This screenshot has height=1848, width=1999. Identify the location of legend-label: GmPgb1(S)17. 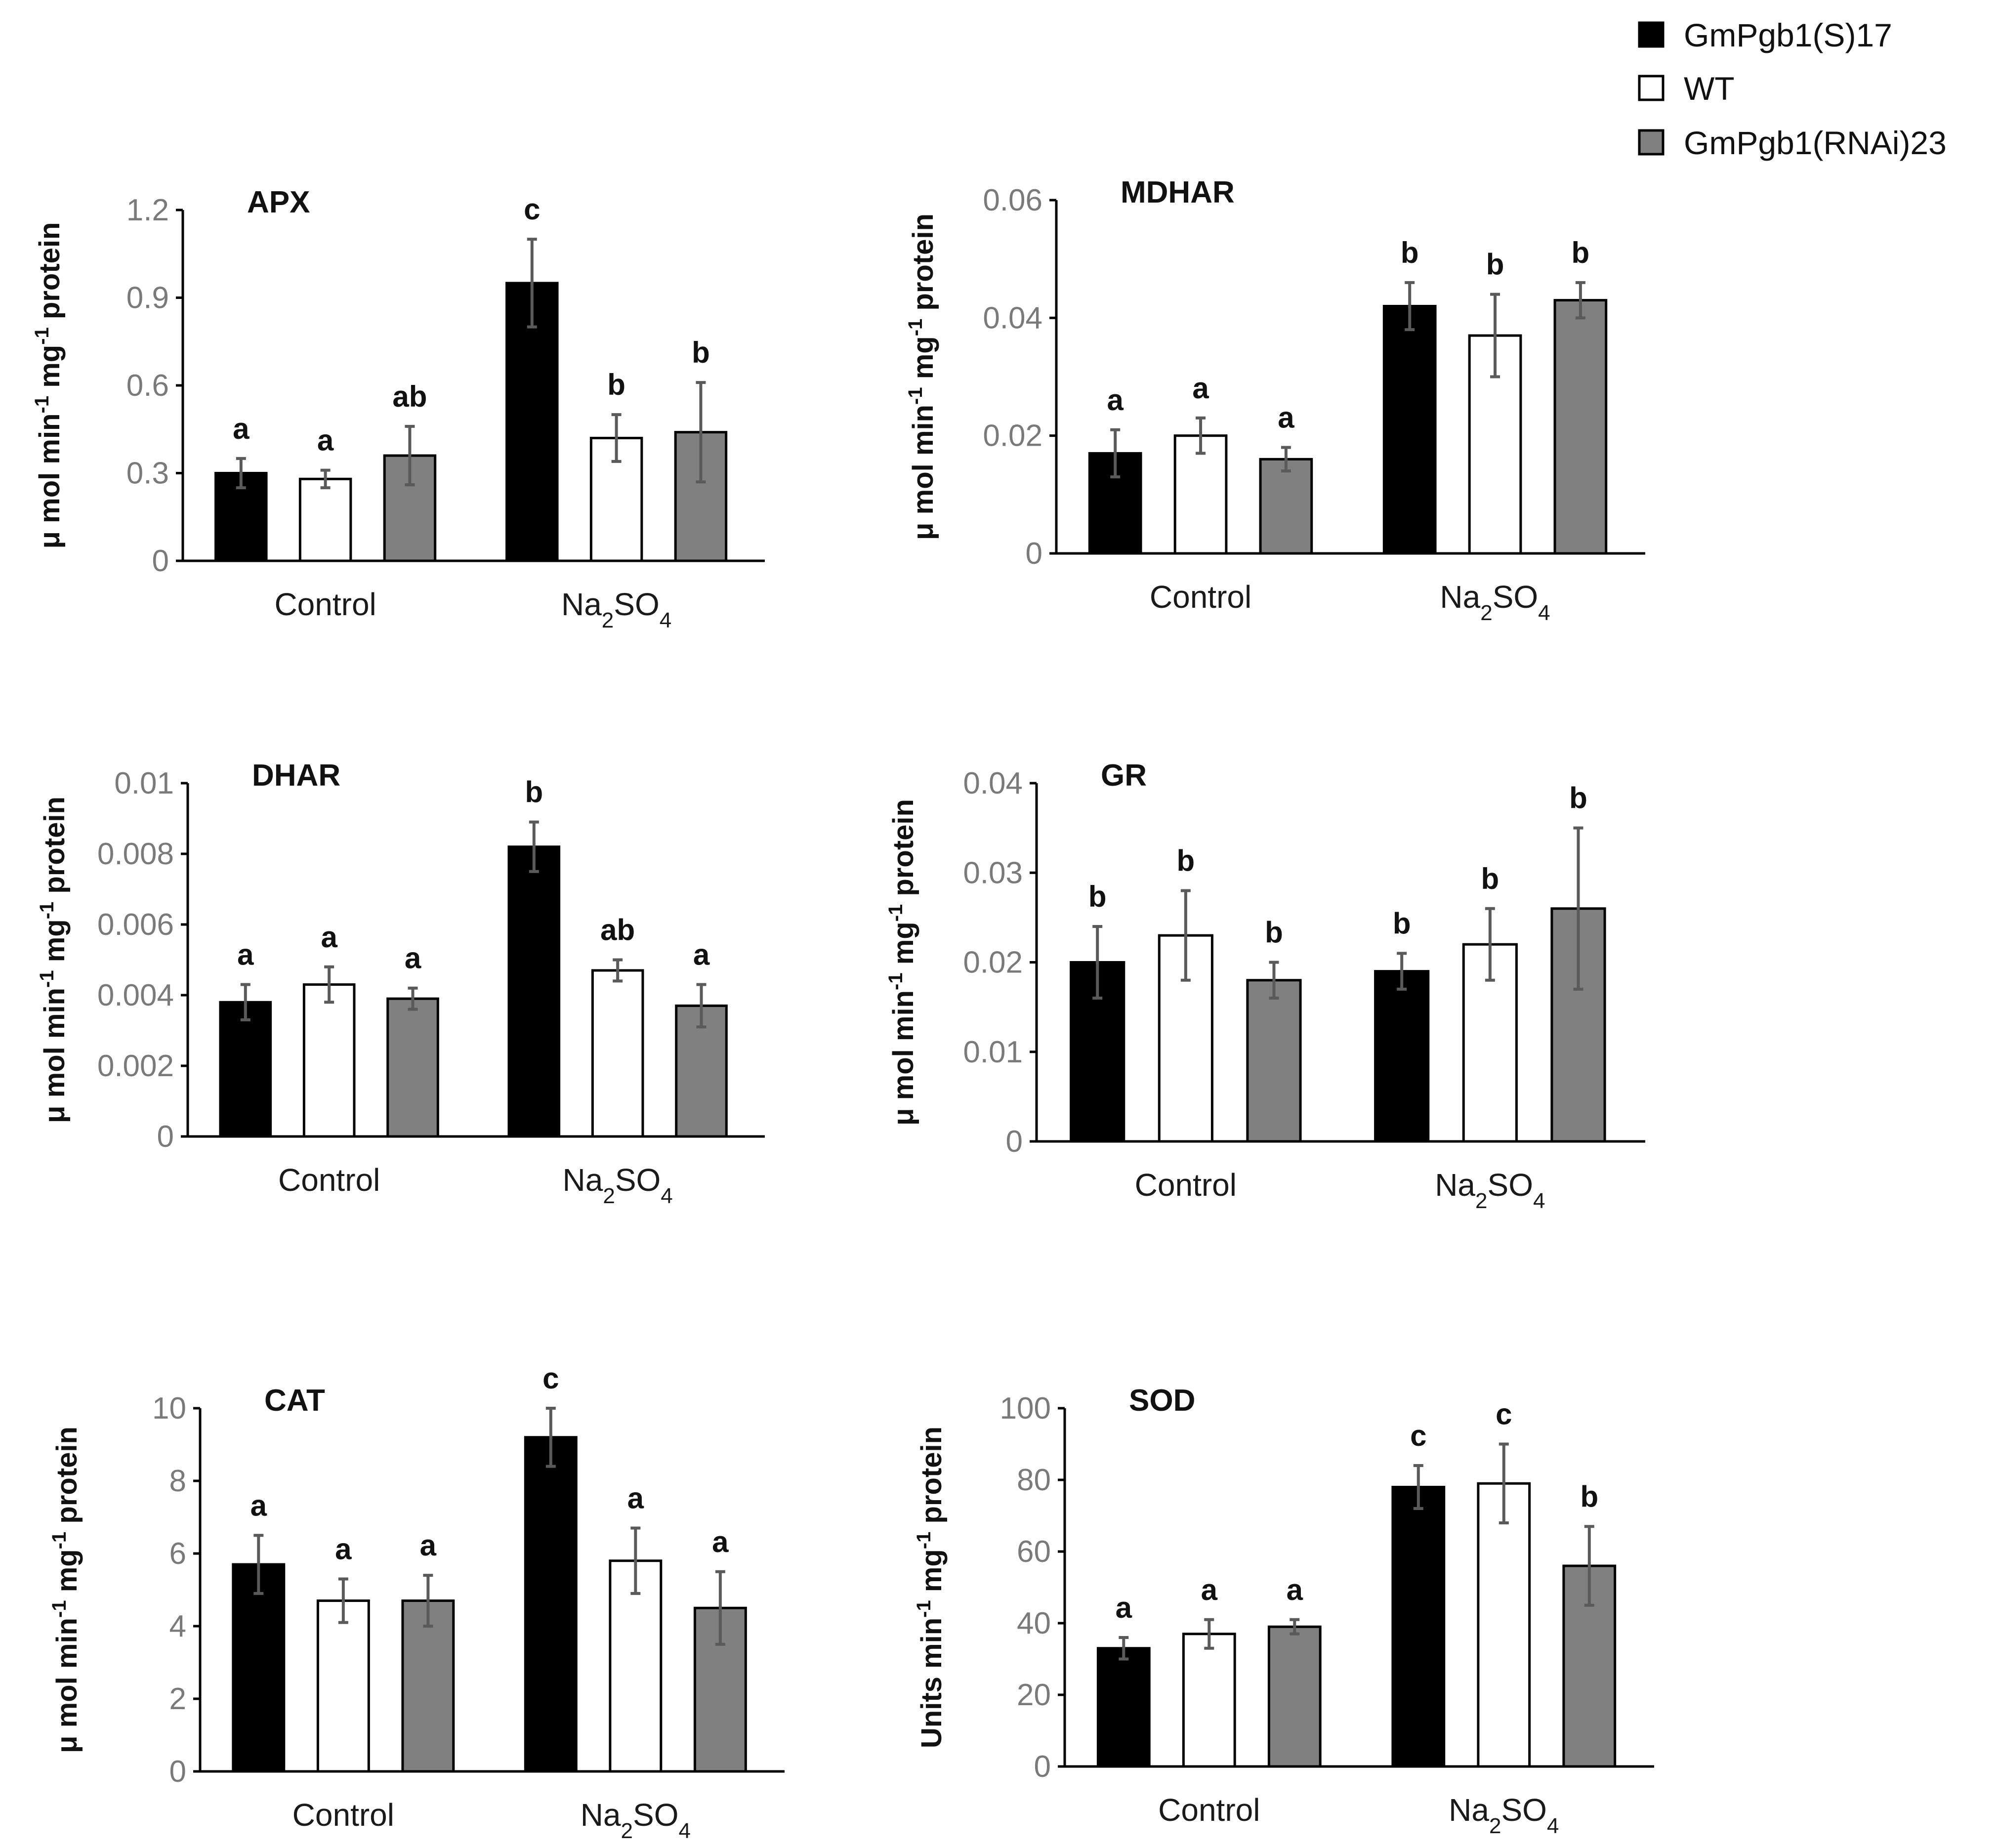
(1788, 35).